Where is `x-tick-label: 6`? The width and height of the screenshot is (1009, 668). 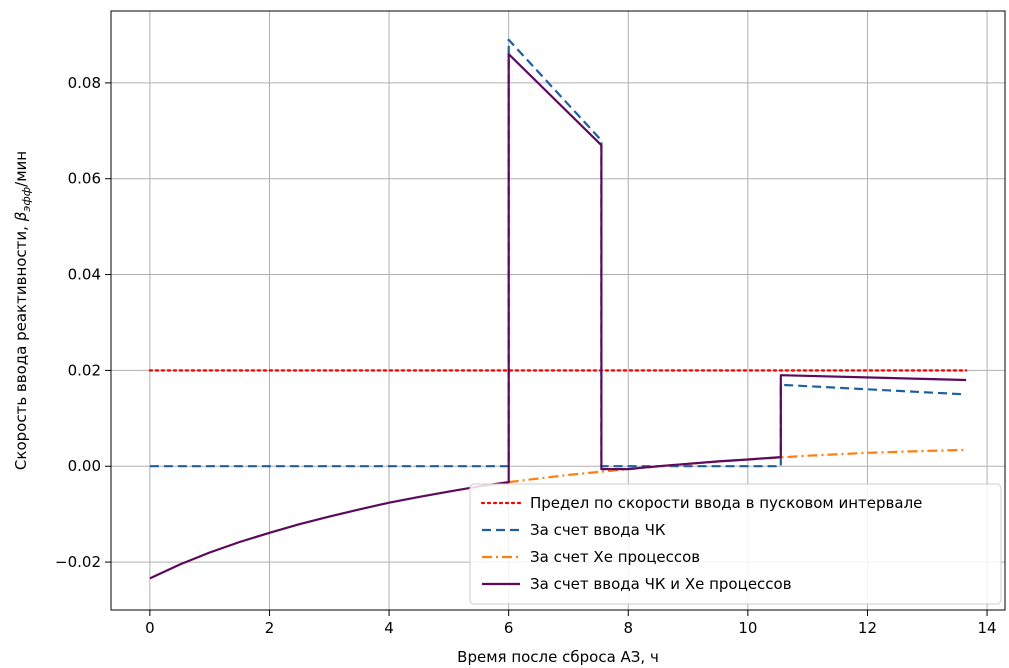 x-tick-label: 6 is located at coordinates (509, 628).